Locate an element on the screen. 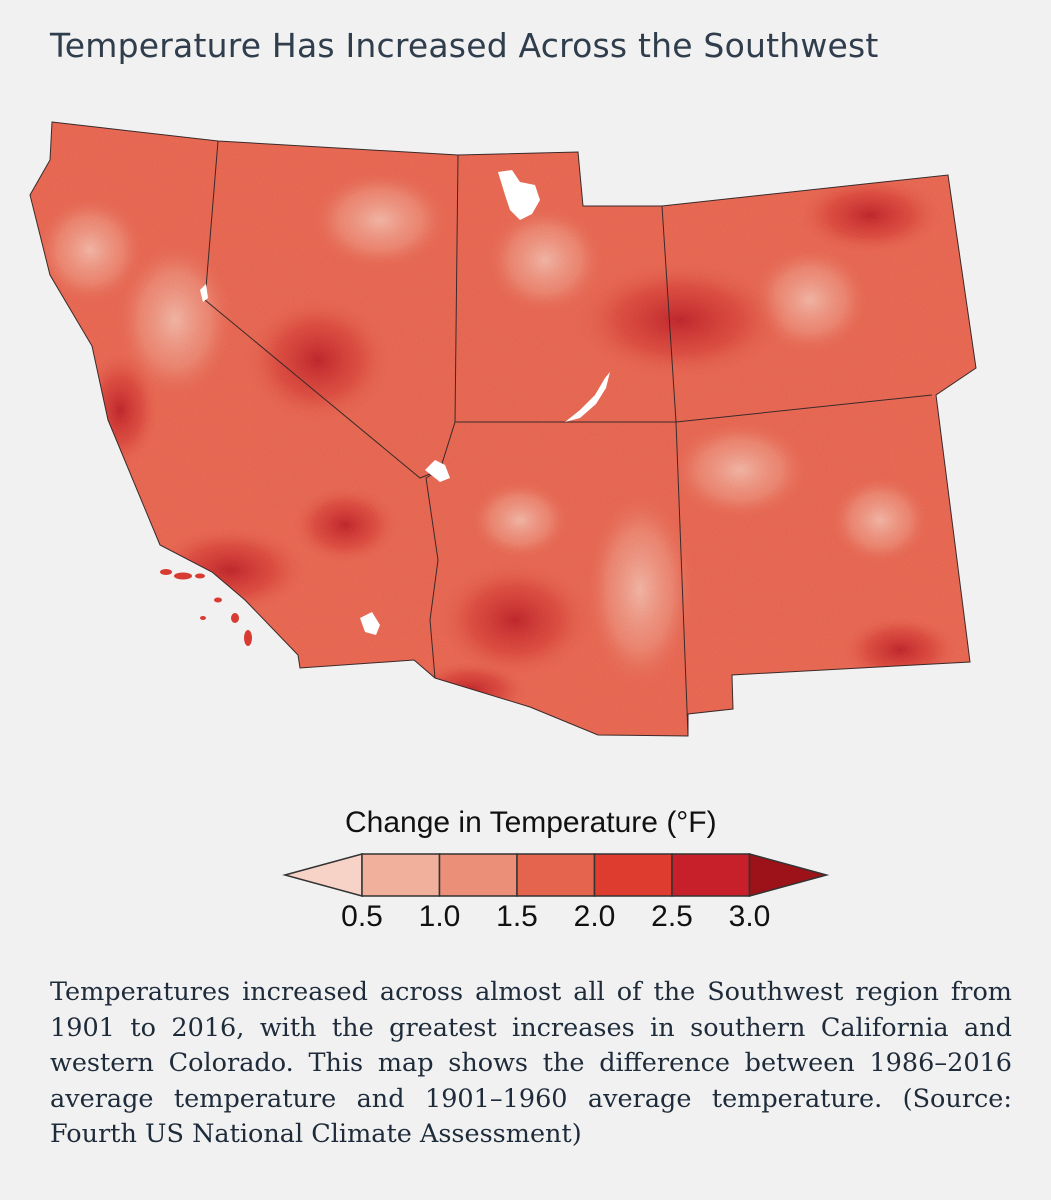  legend-tick-label: 2.5 is located at coordinates (672, 916).